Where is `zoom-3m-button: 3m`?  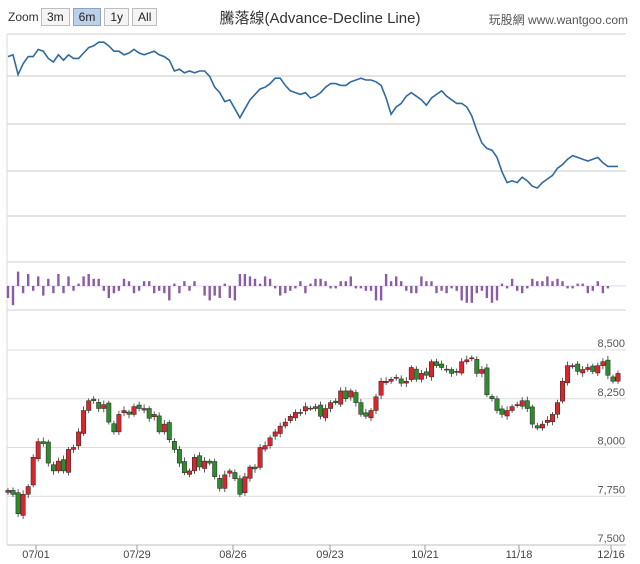
zoom-3m-button: 3m is located at coordinates (55, 17).